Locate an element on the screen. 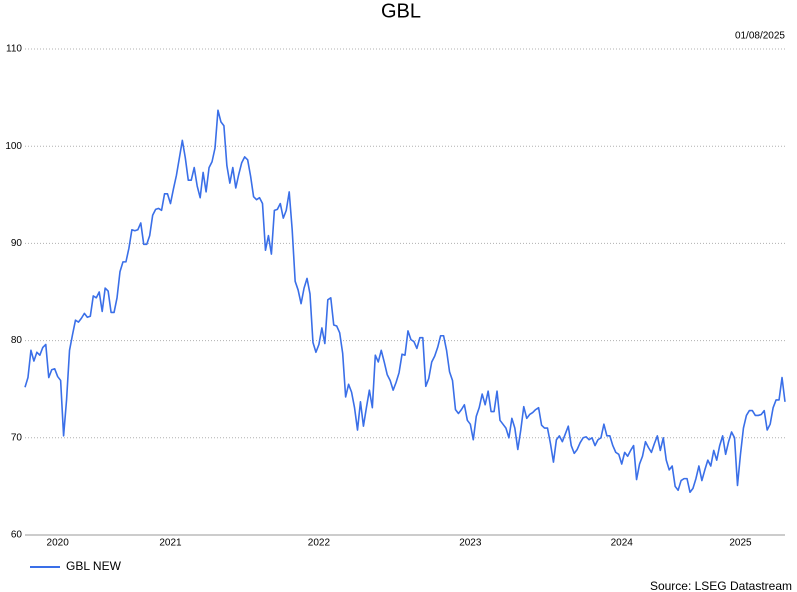 The height and width of the screenshot is (592, 797). x-tick-label: 2020 is located at coordinates (58, 543).